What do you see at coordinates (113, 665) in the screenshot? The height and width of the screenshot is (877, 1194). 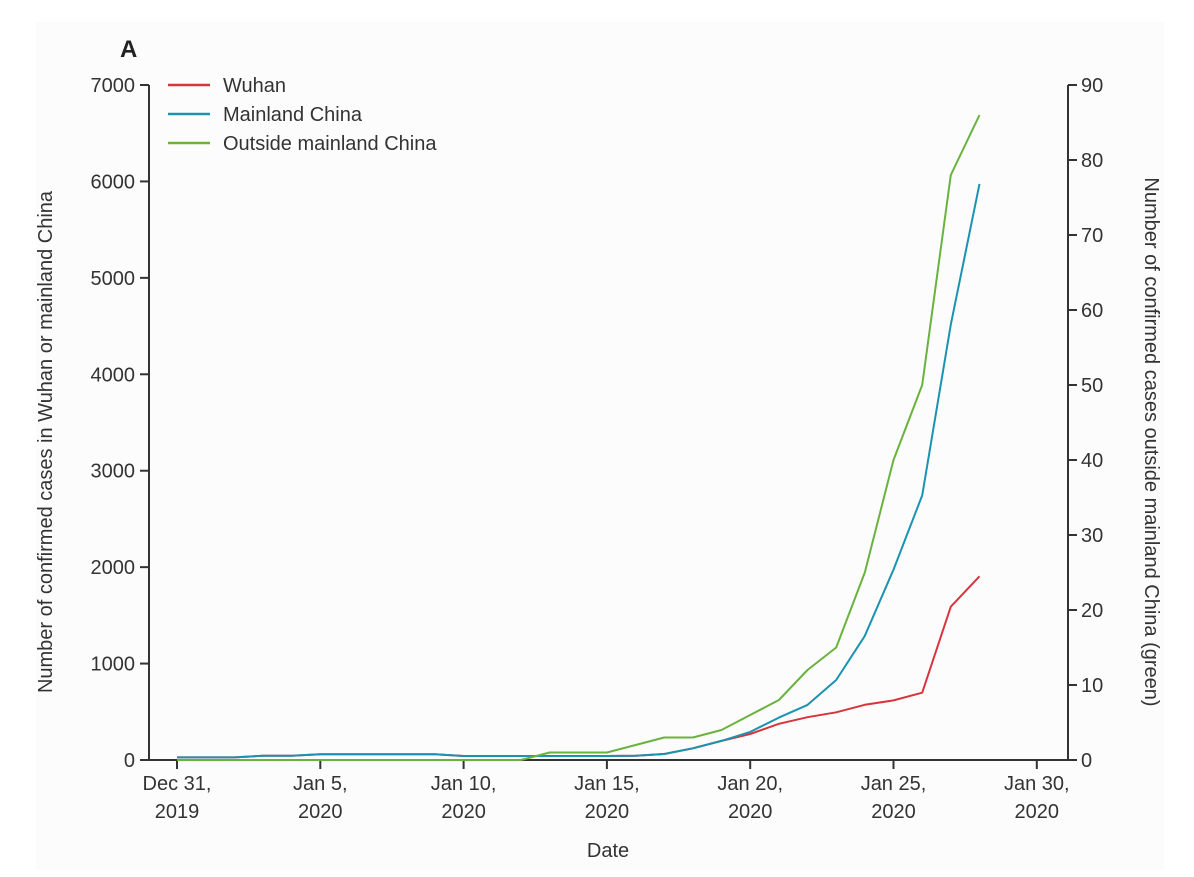 I see `y-left-tick-label: 1000` at bounding box center [113, 665].